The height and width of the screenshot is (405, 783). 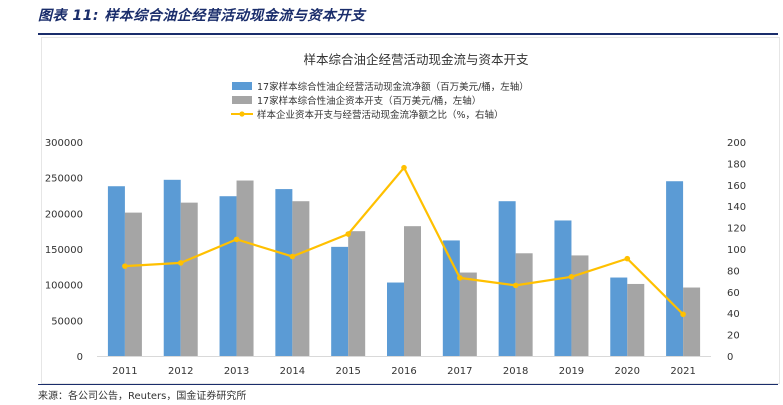 I want to click on figure-header: 图表 11: 样本综合油企经营活动现金流与资本开支, so click(x=391, y=15).